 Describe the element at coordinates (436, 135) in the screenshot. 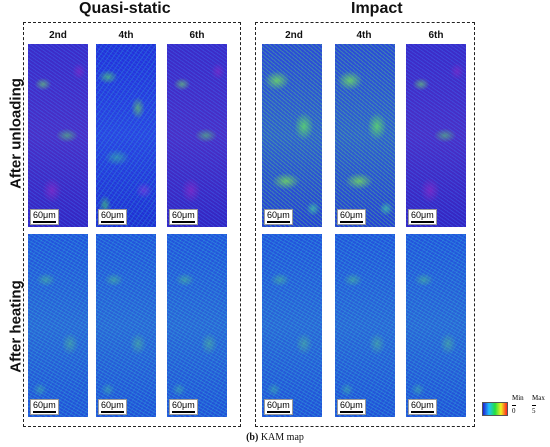

I see `kam-map-impact-6th-unloading: 60μm` at that location.